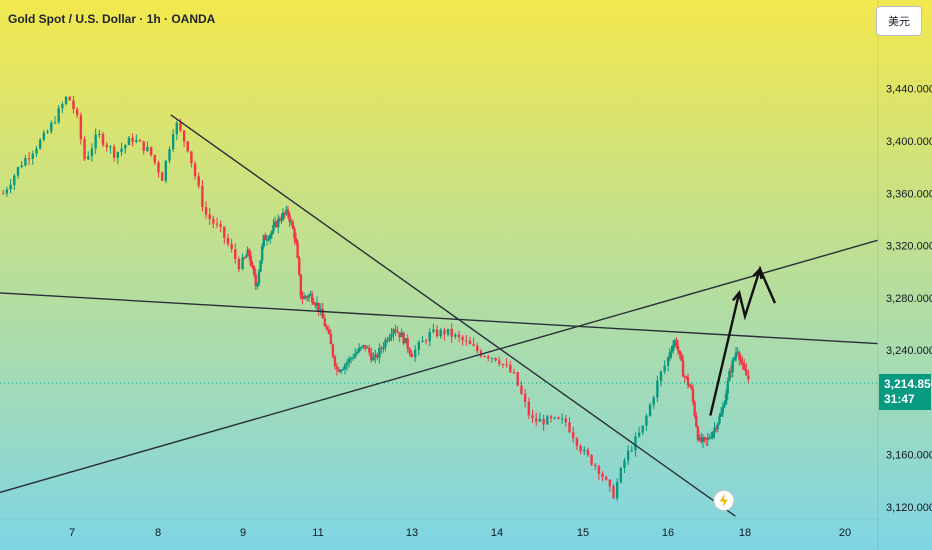  I want to click on current-price-value: 3,214.850, so click(908, 384).